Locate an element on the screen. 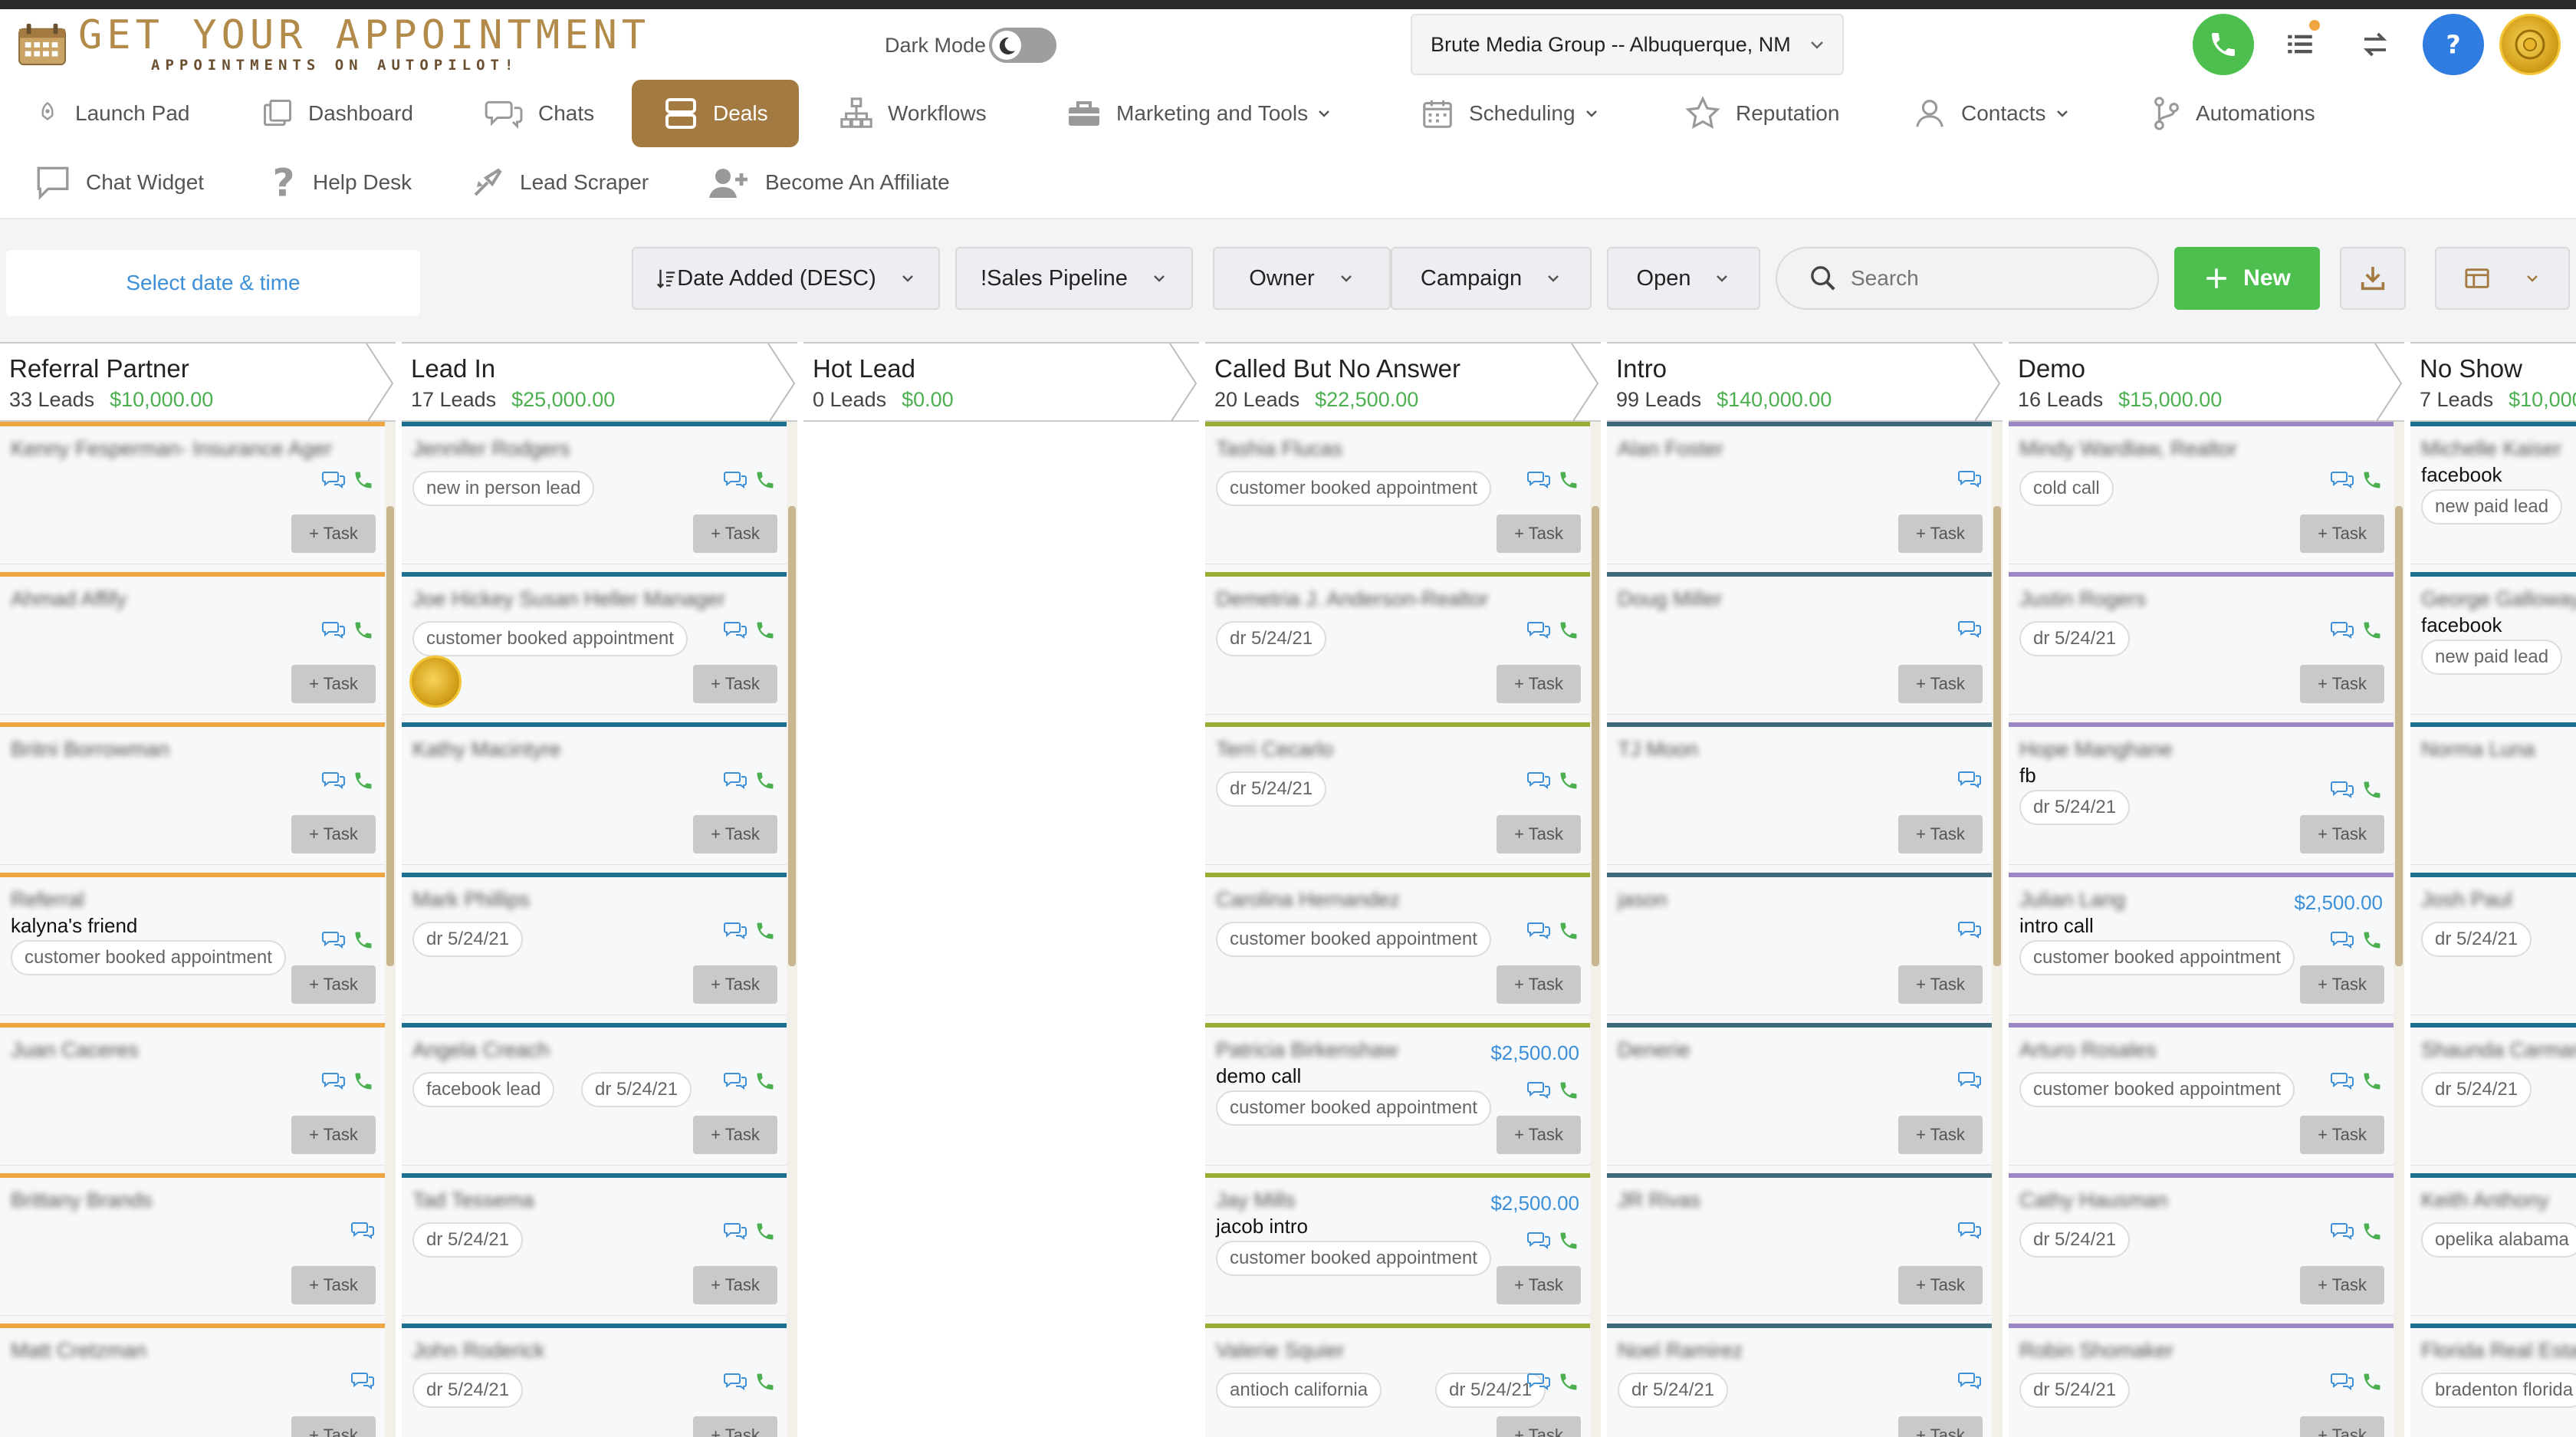 The width and height of the screenshot is (2576, 1437). deal-card: Alan Foster + Task is located at coordinates (1800, 493).